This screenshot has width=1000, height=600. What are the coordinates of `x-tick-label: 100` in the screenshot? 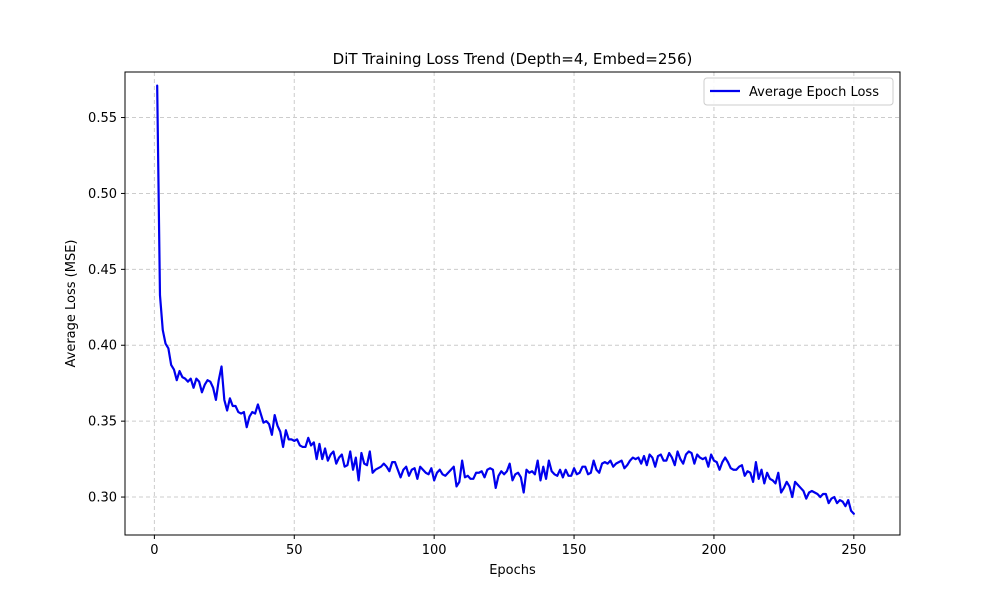 It's located at (434, 550).